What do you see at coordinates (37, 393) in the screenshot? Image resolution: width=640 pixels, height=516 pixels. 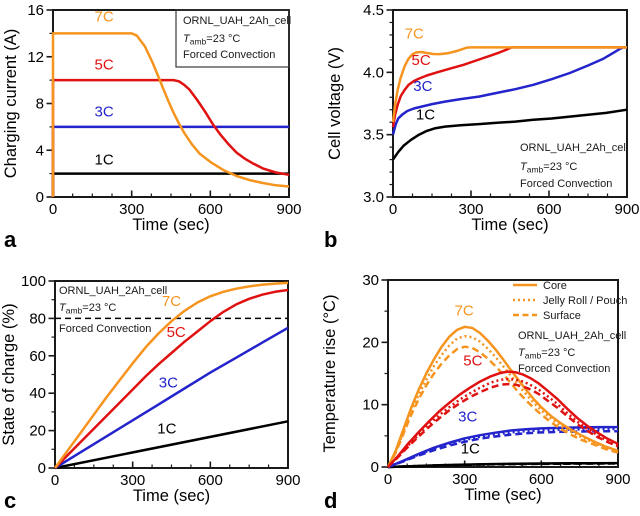 I see `y-tick-label: 40` at bounding box center [37, 393].